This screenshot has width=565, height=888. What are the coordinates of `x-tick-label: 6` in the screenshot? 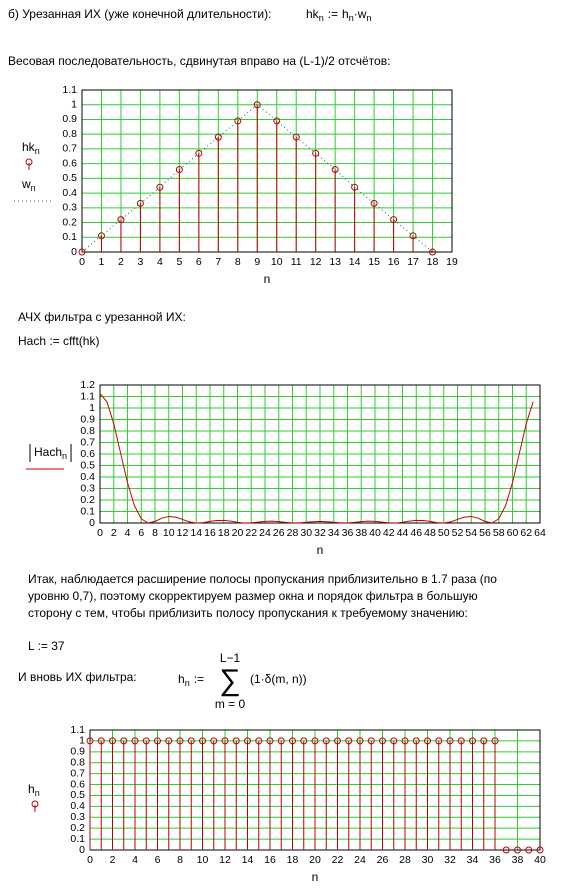 It's located at (199, 262).